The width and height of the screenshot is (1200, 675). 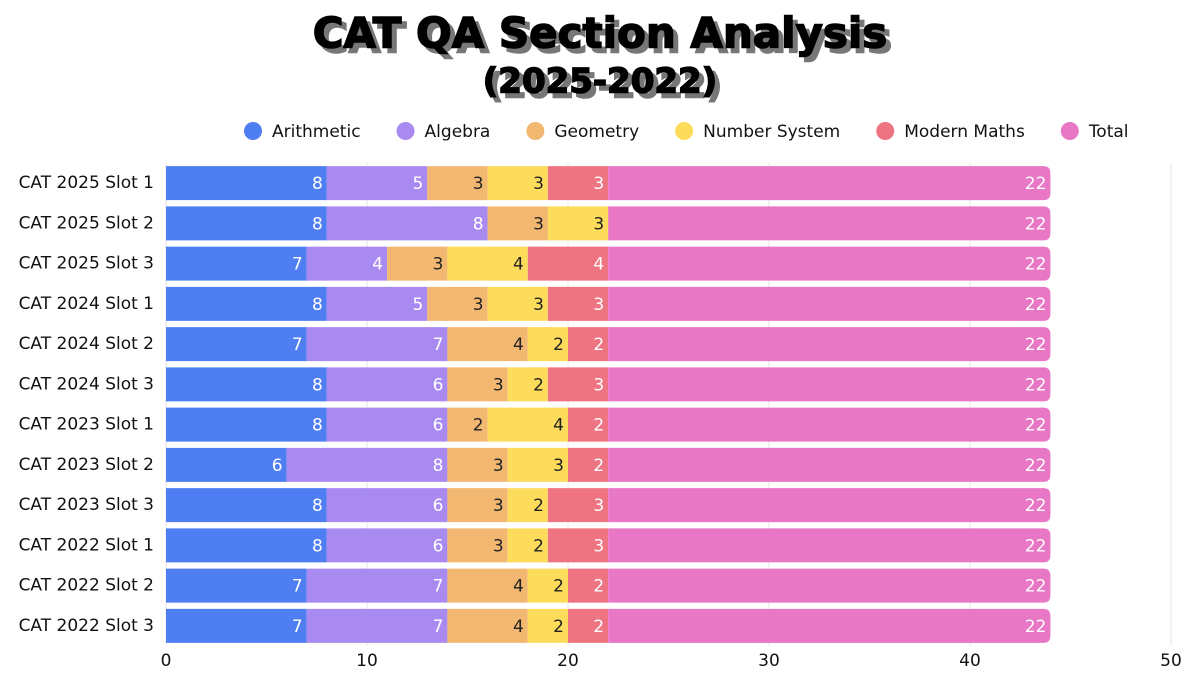 What do you see at coordinates (568, 661) in the screenshot?
I see `x-tick-label: 20` at bounding box center [568, 661].